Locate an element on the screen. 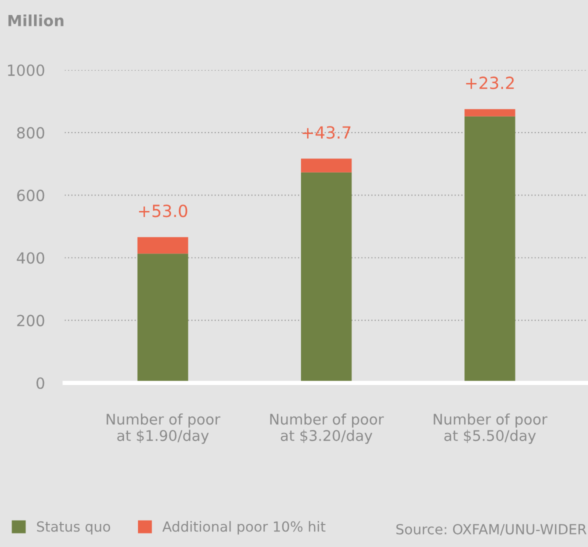 The height and width of the screenshot is (547, 588). data-label: +43.7 is located at coordinates (326, 132).